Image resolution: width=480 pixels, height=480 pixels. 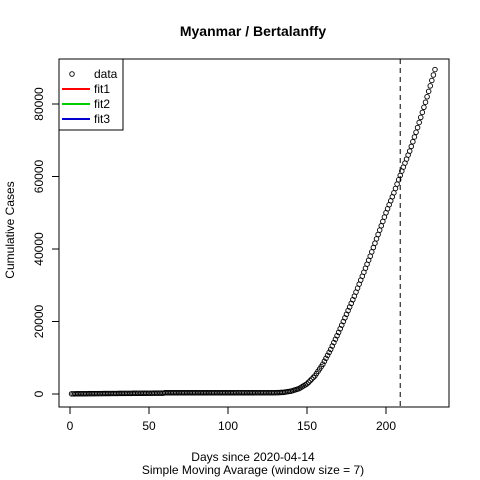 What do you see at coordinates (307, 426) in the screenshot?
I see `x-tick-label: 150` at bounding box center [307, 426].